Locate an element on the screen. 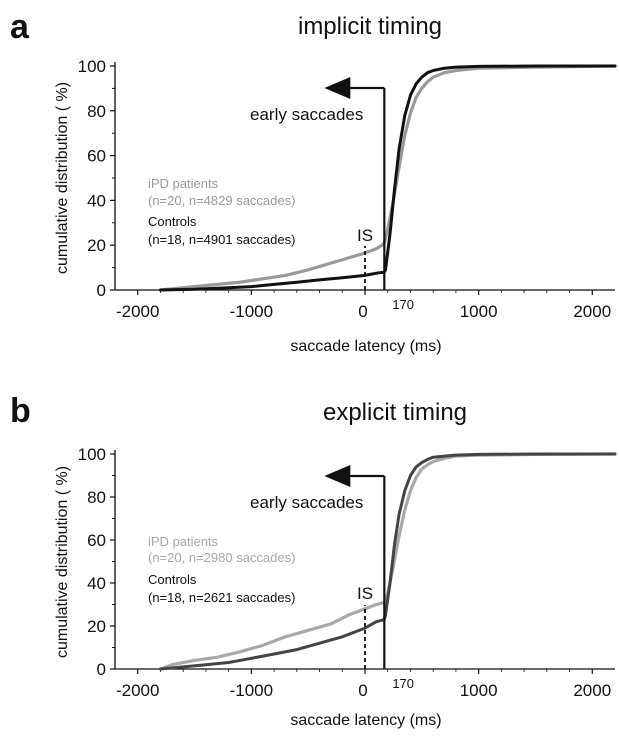  legend-ipd-detail: (n=20, n=4829 saccades) is located at coordinates (221, 200).